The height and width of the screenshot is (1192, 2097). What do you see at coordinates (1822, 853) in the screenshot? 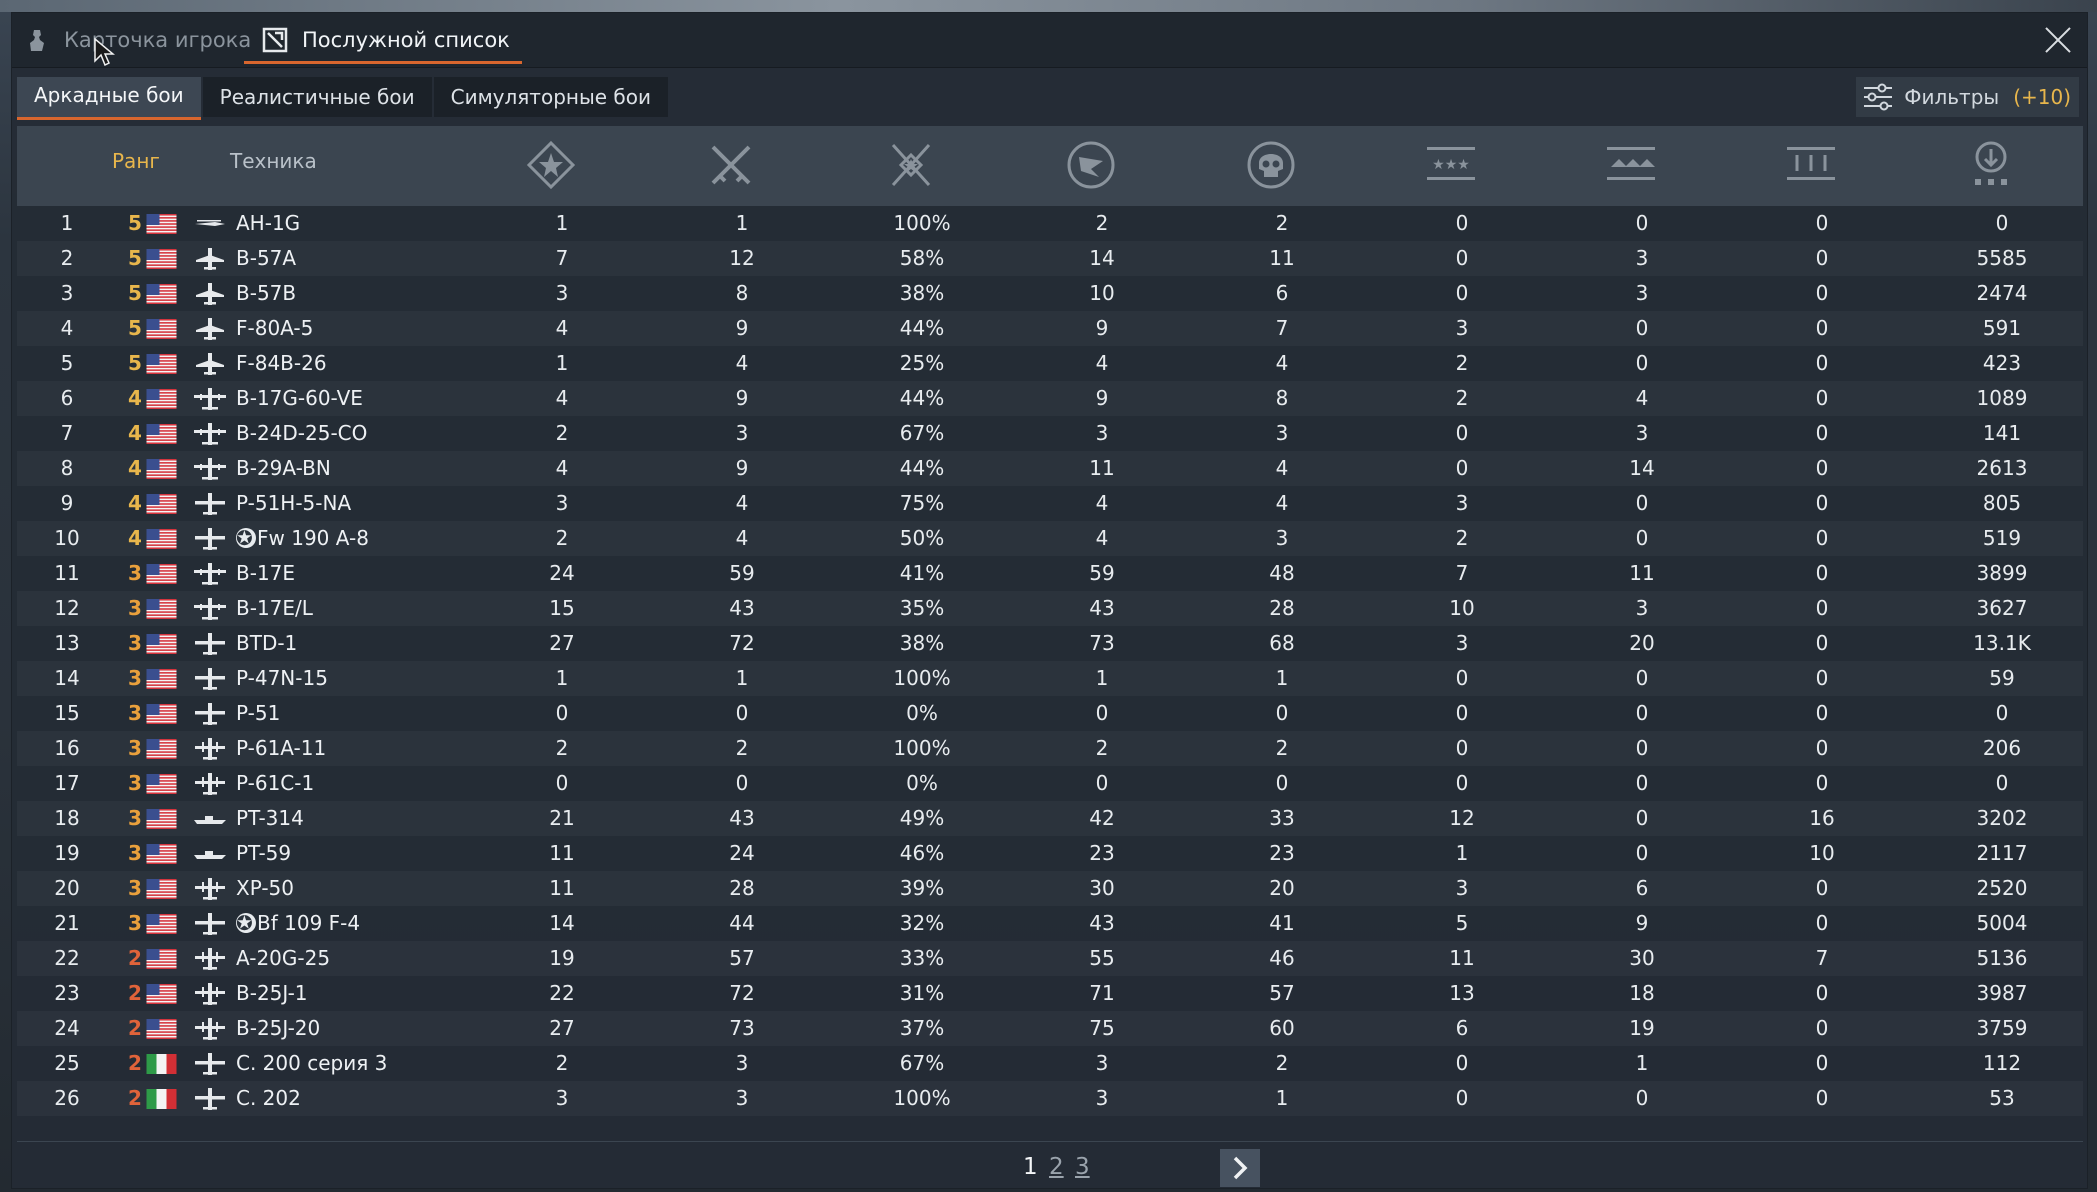
I see `row-naval-kills: 10` at bounding box center [1822, 853].